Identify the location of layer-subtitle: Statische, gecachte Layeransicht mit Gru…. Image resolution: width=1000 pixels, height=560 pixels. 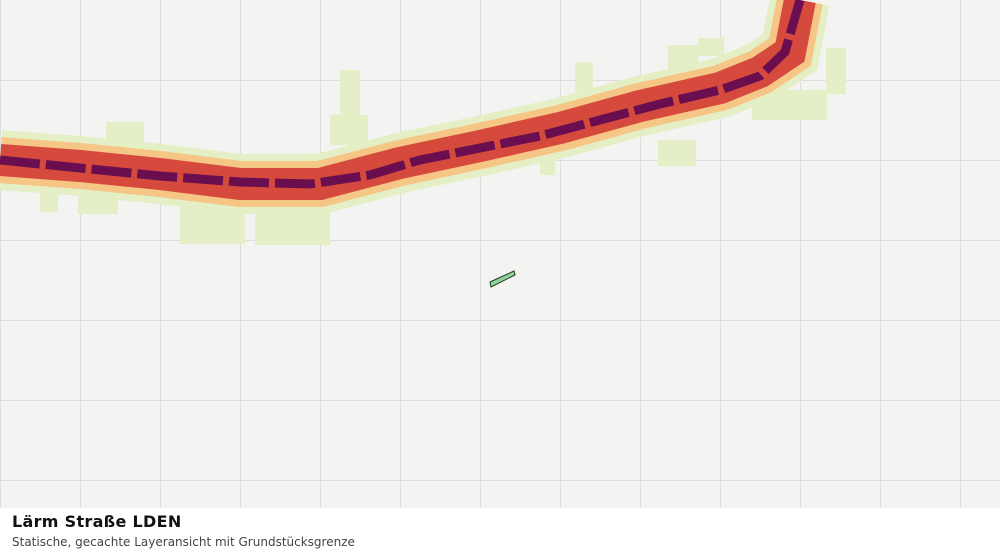
(183, 542).